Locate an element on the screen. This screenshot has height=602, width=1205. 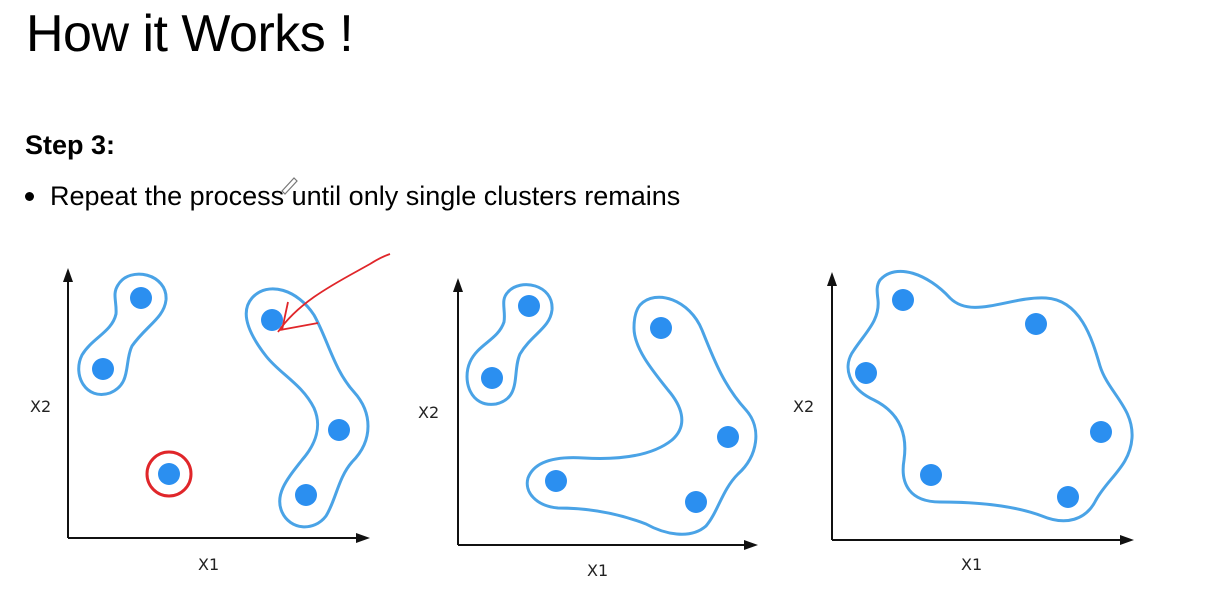
annotation-arrow is located at coordinates (334, 293).